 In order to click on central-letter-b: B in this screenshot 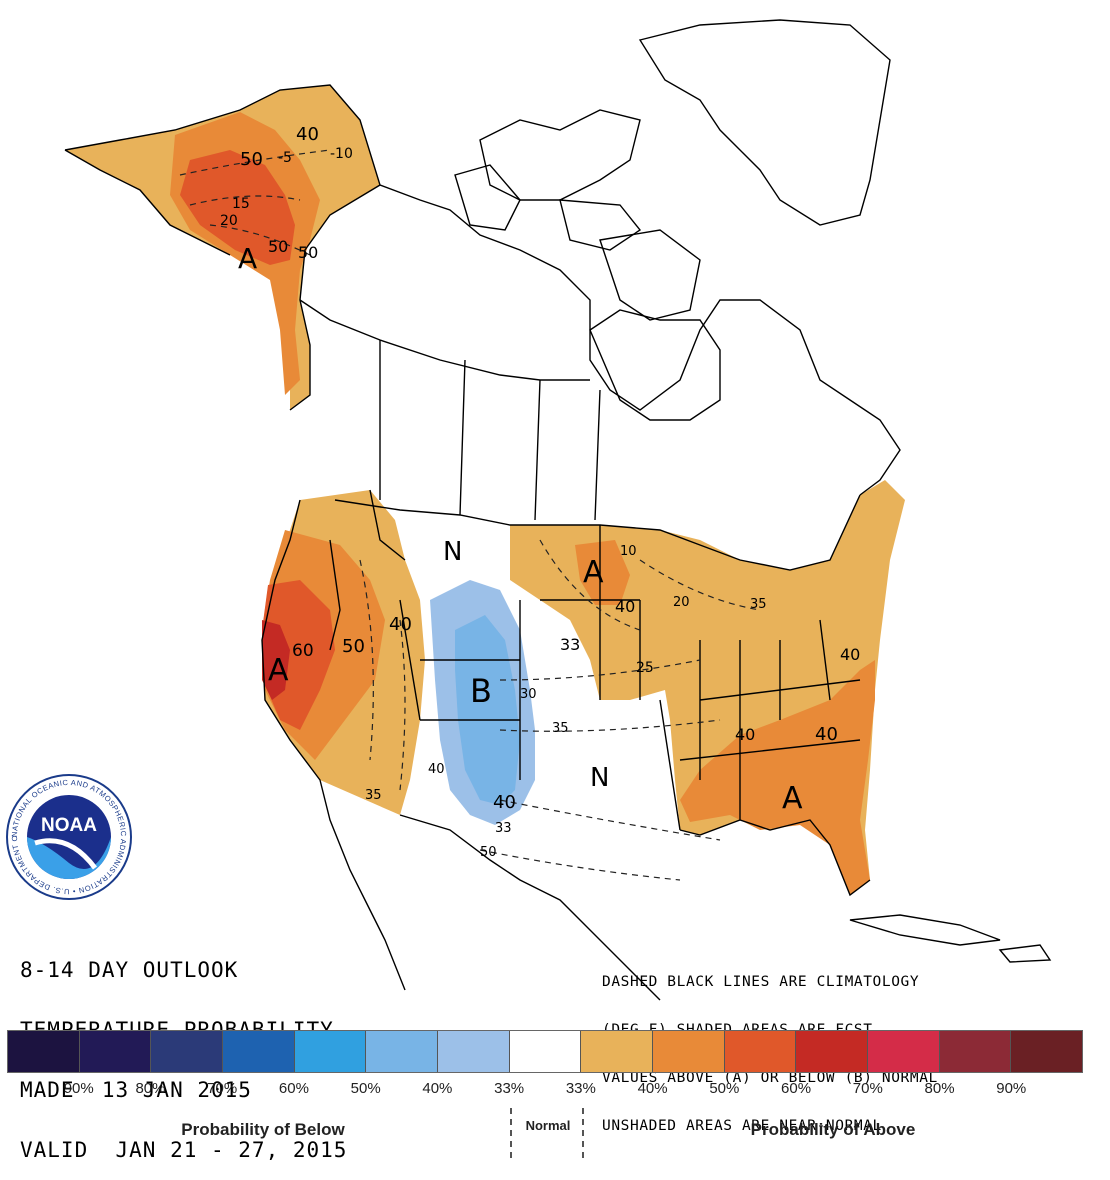, I will do `click(481, 691)`.